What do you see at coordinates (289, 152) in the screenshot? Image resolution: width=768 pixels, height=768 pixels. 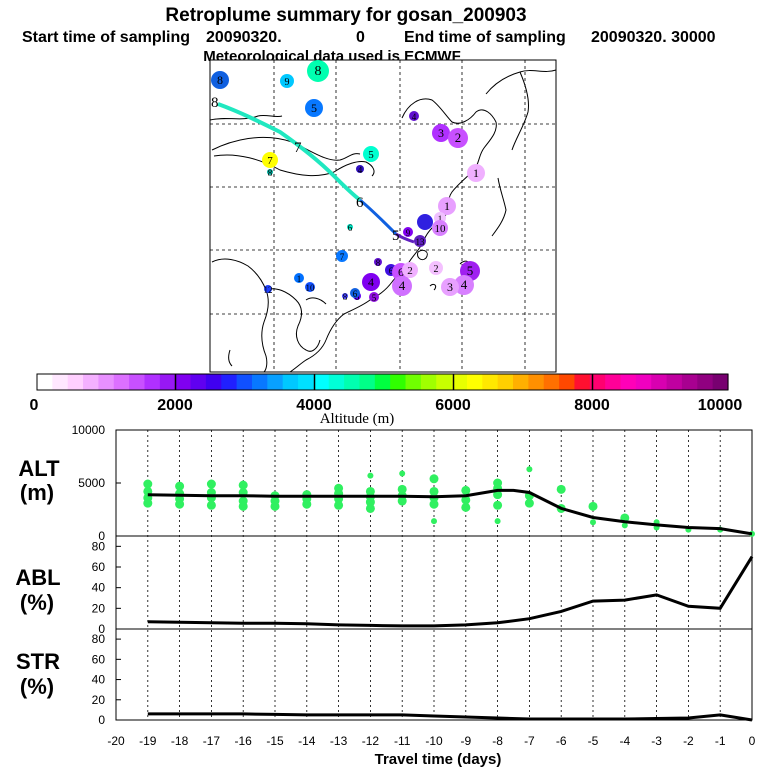 I see `trajectory-track-cyan` at bounding box center [289, 152].